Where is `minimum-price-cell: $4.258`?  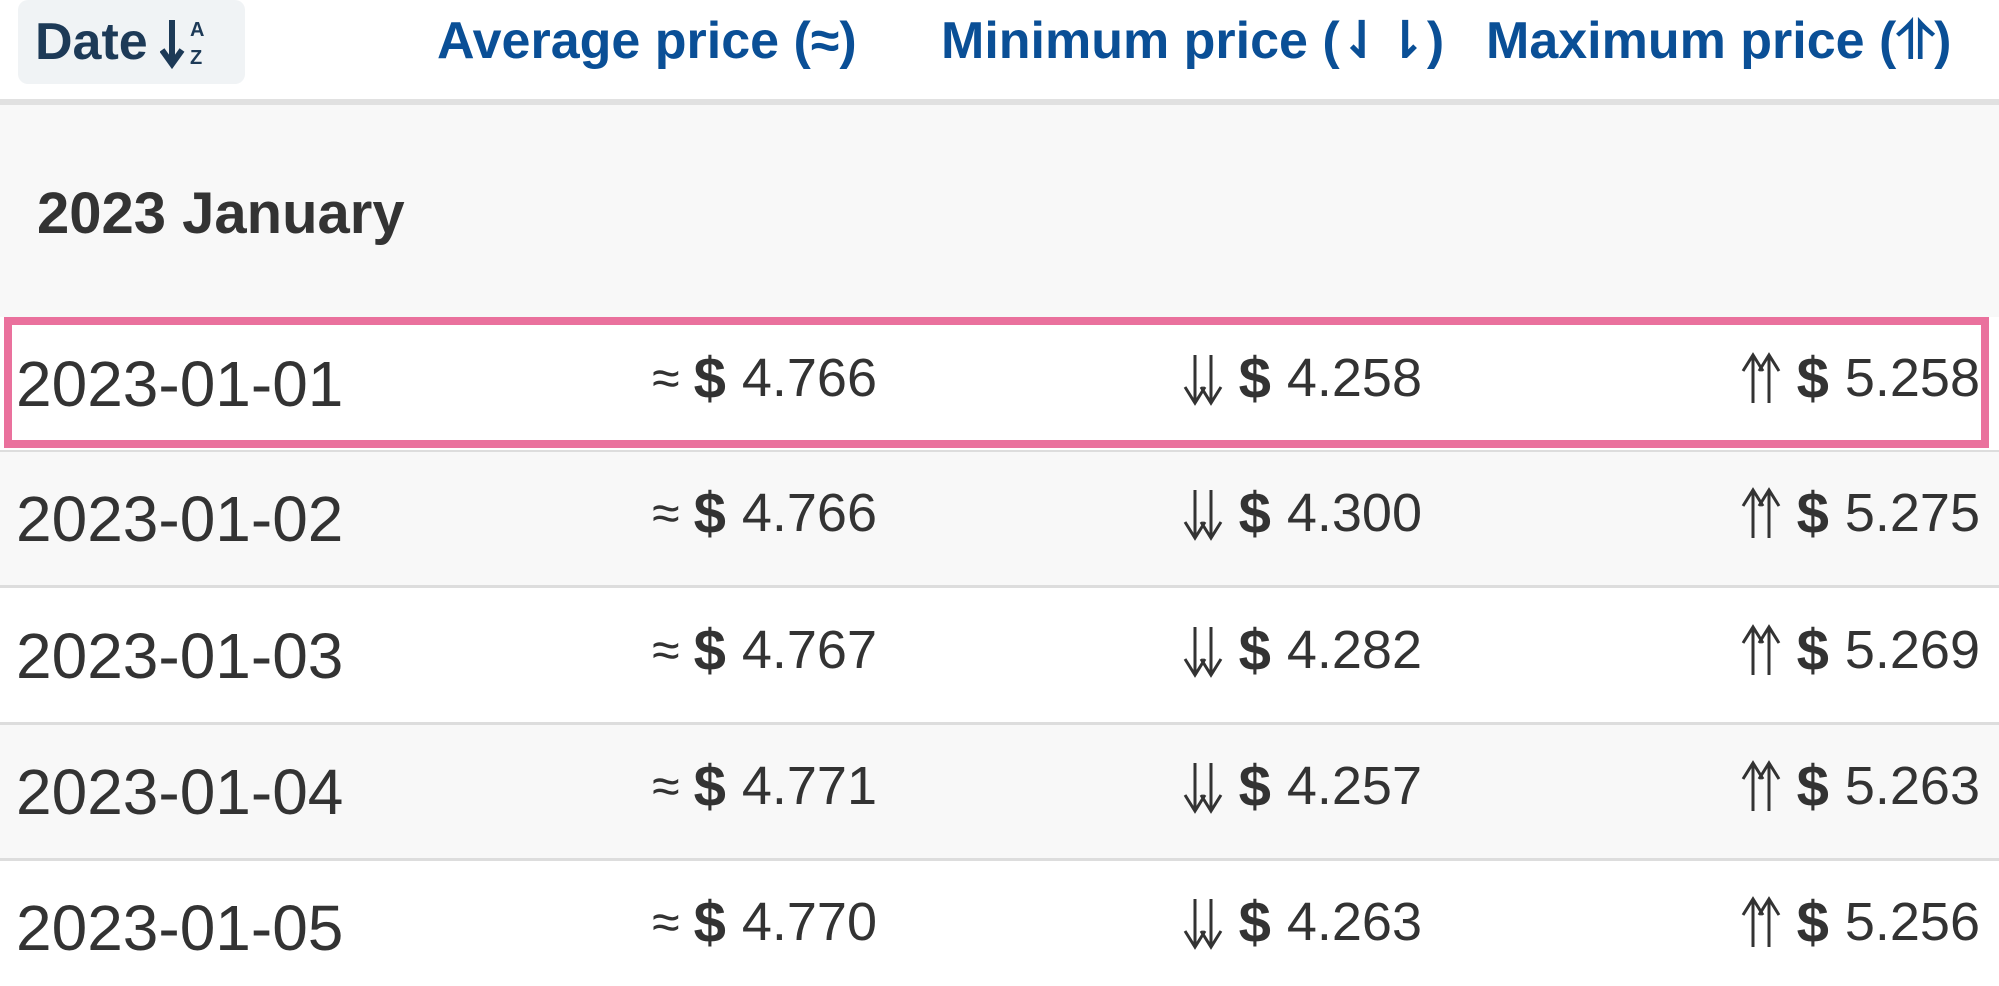 minimum-price-cell: $4.258 is located at coordinates (1301, 379).